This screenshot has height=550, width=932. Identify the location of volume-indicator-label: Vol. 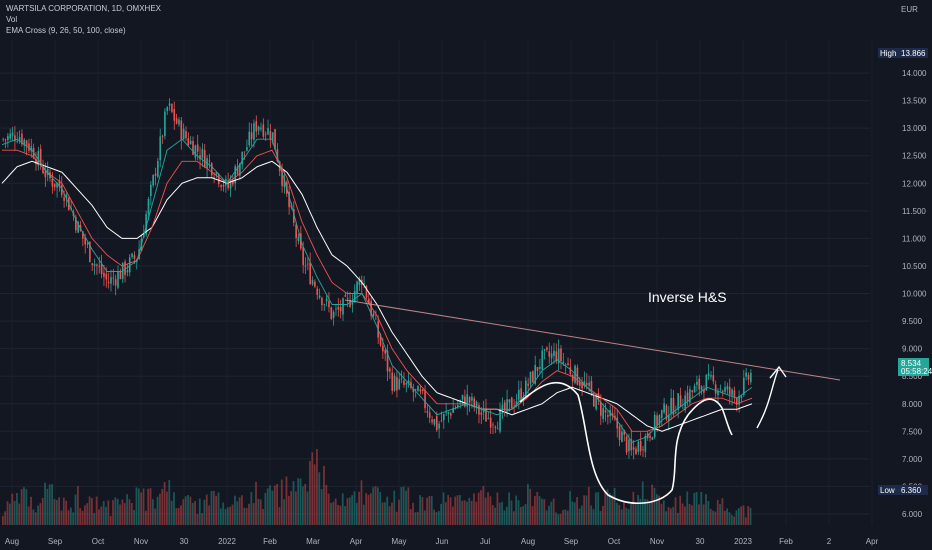
(12, 19).